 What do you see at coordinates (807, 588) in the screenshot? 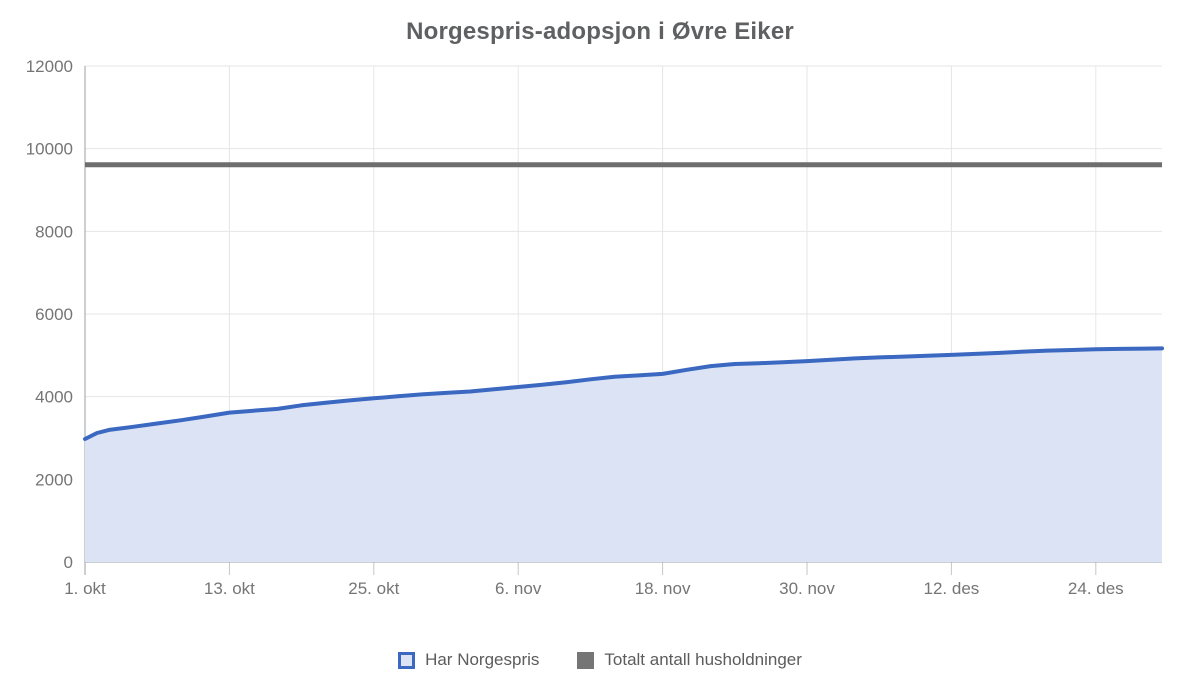
I see `svg-text: 30. nov` at bounding box center [807, 588].